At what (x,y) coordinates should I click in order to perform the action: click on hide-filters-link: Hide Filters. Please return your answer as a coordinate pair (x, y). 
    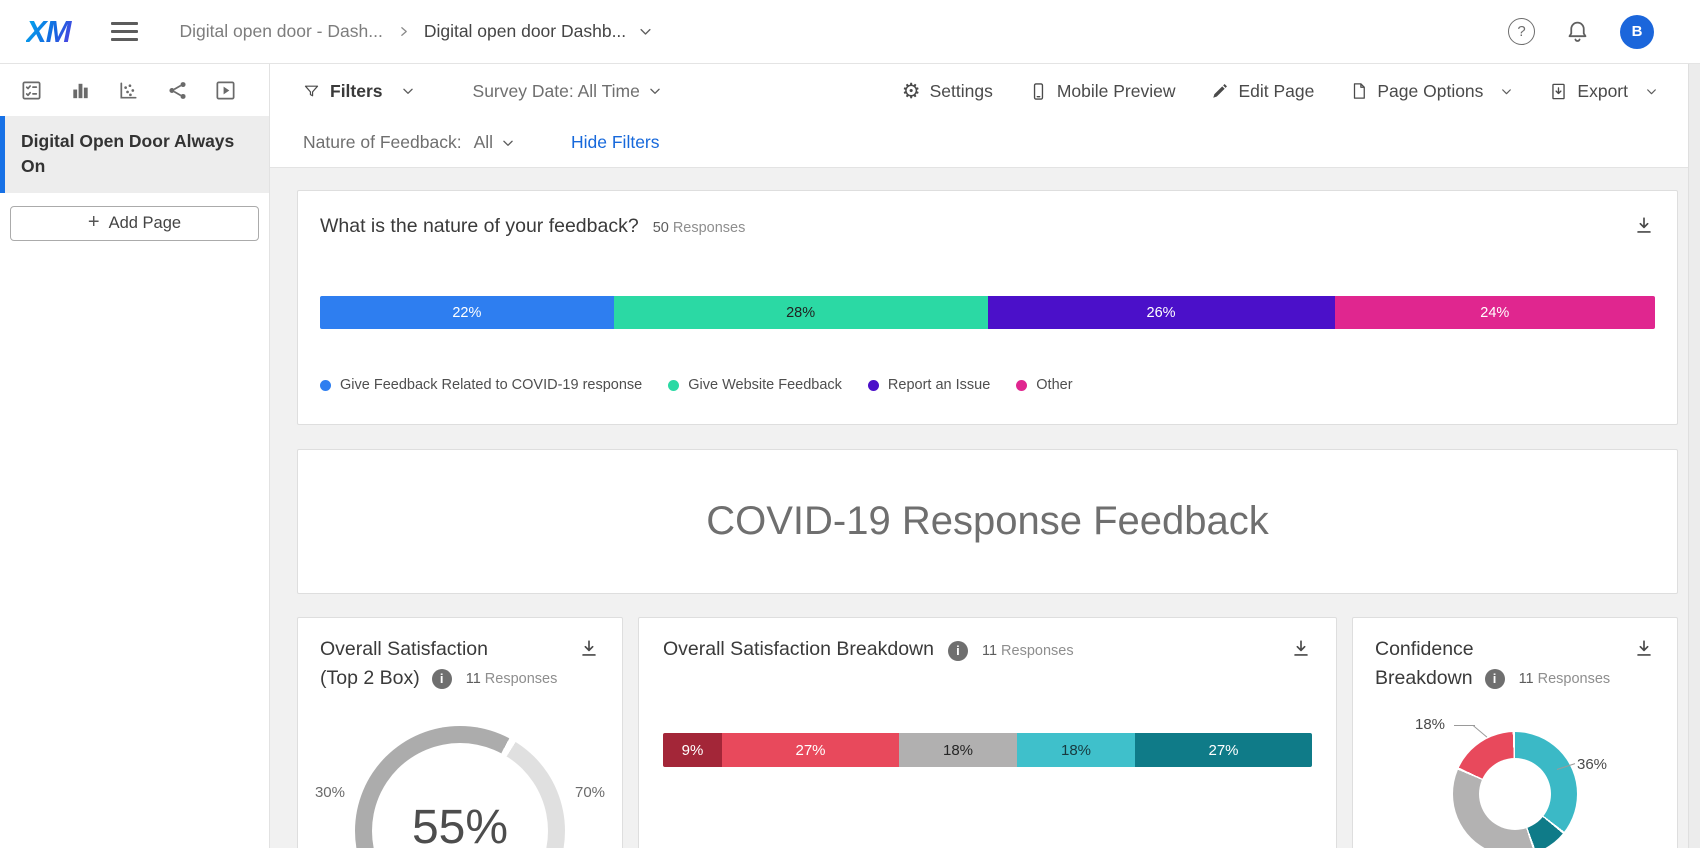
    Looking at the image, I should click on (615, 142).